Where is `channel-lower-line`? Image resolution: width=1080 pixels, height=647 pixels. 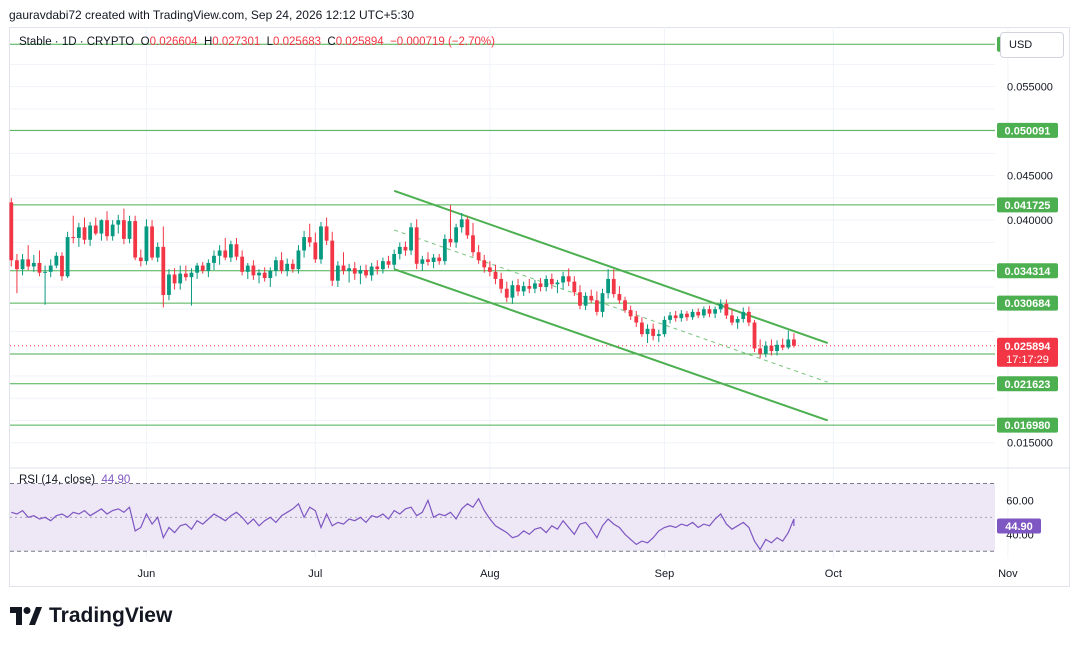
channel-lower-line is located at coordinates (611, 345).